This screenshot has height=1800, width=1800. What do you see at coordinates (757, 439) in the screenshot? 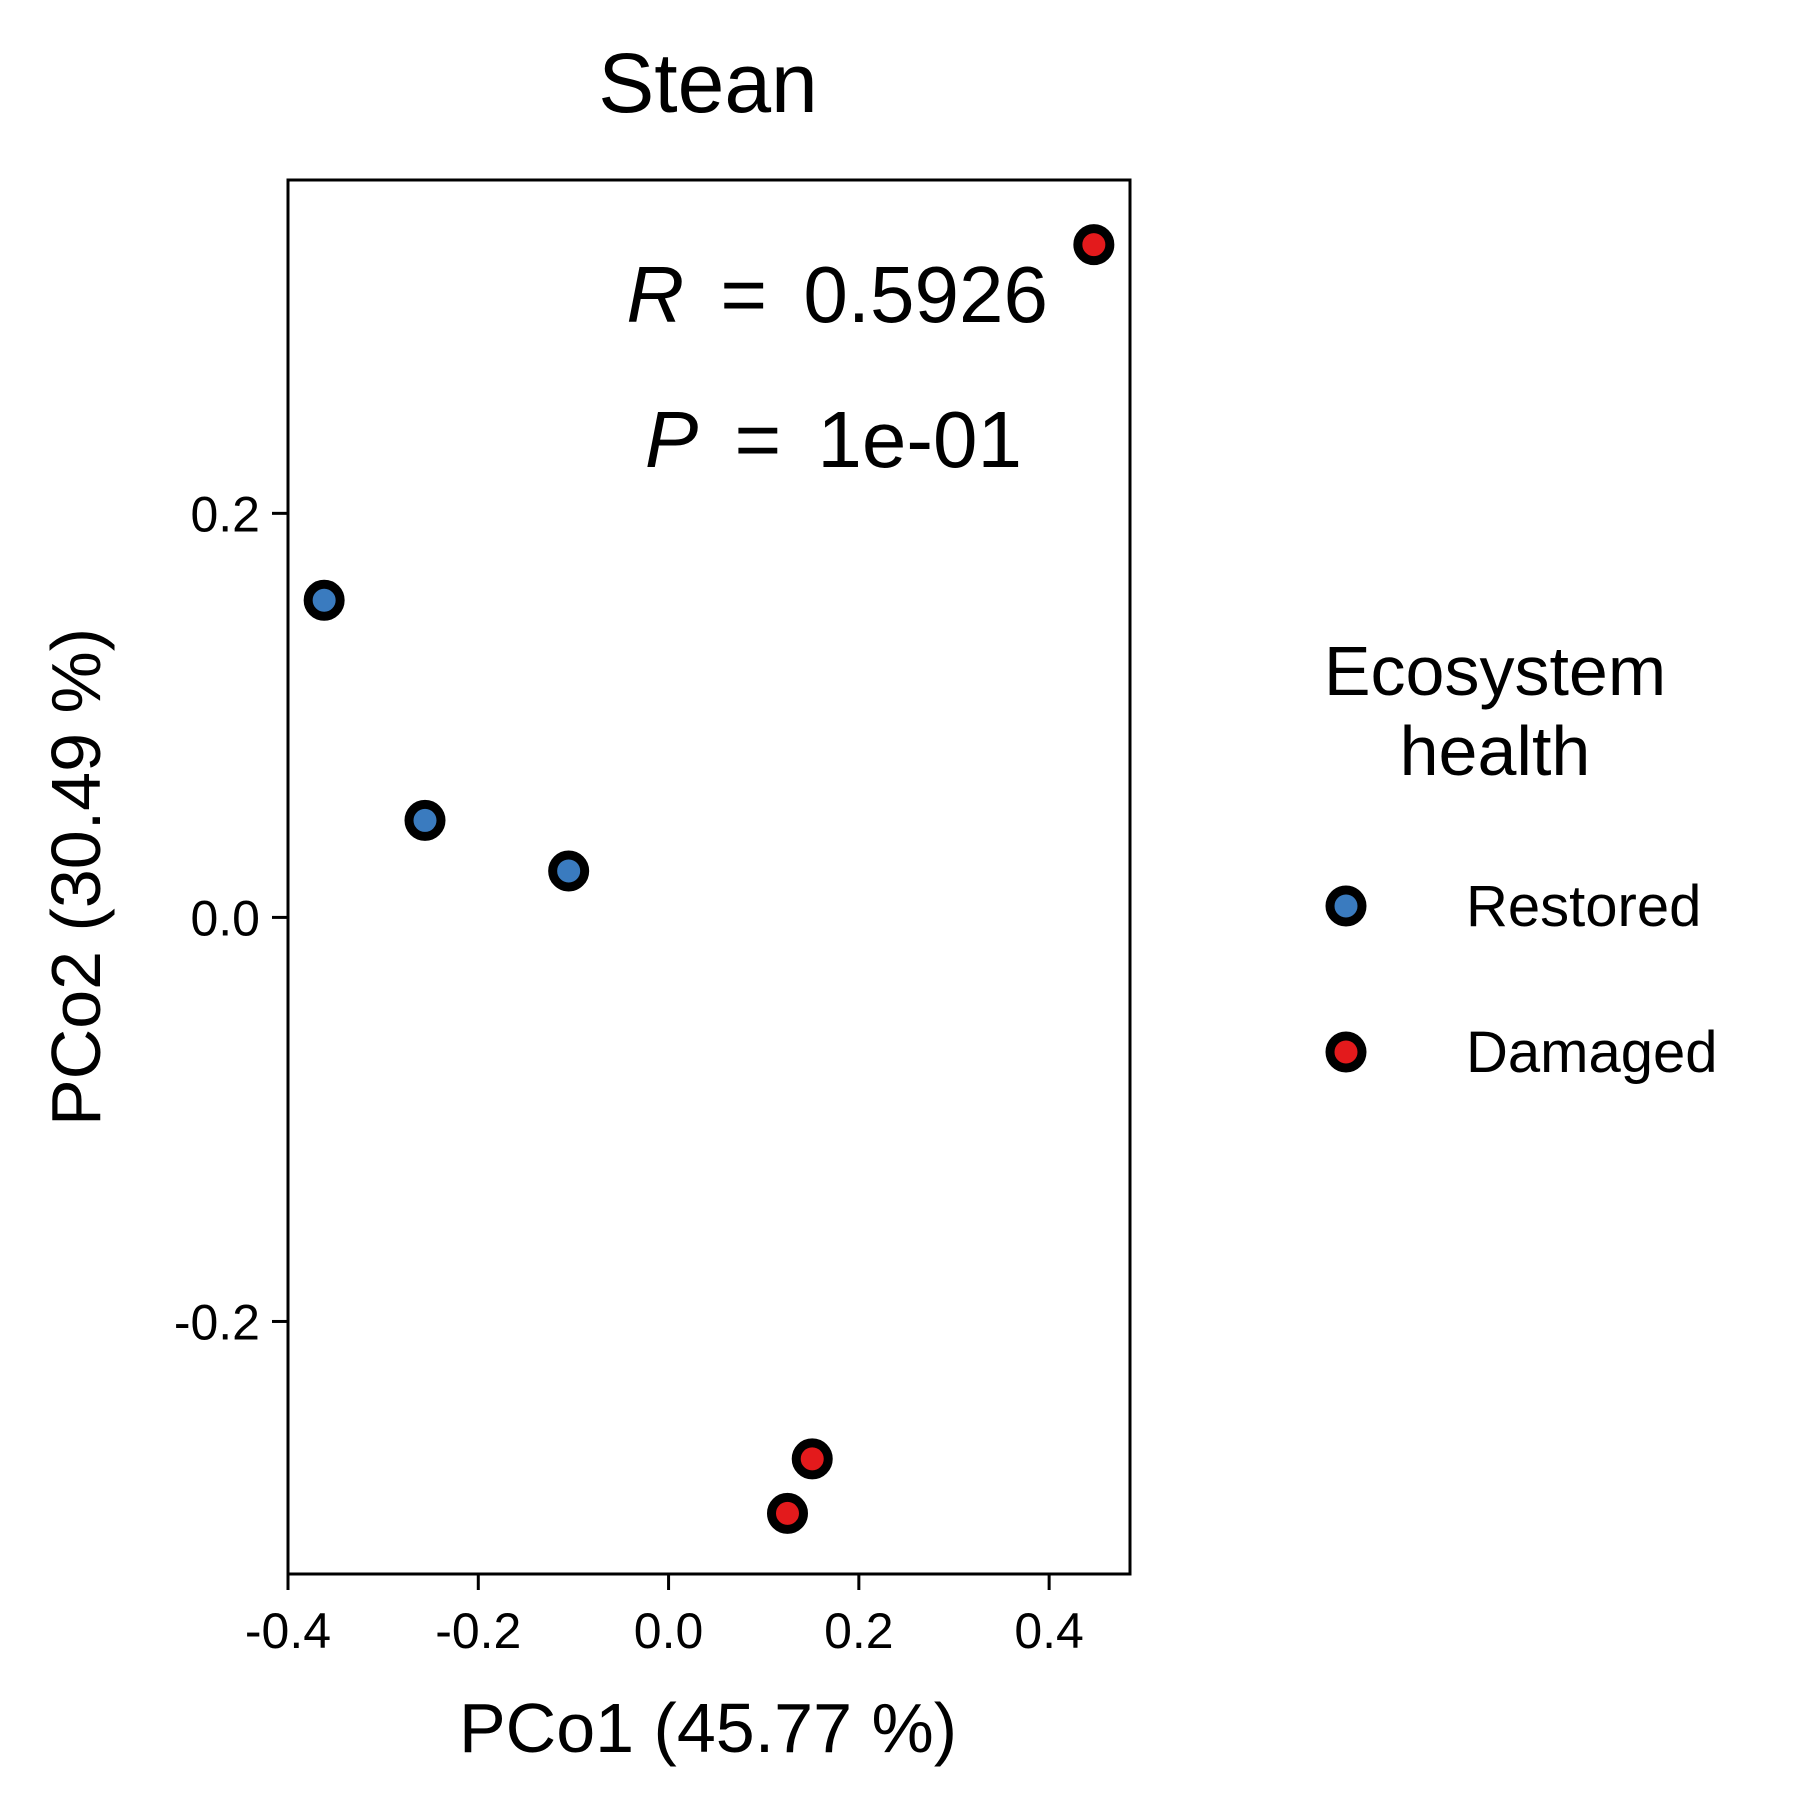
I see `p-equals: =` at bounding box center [757, 439].